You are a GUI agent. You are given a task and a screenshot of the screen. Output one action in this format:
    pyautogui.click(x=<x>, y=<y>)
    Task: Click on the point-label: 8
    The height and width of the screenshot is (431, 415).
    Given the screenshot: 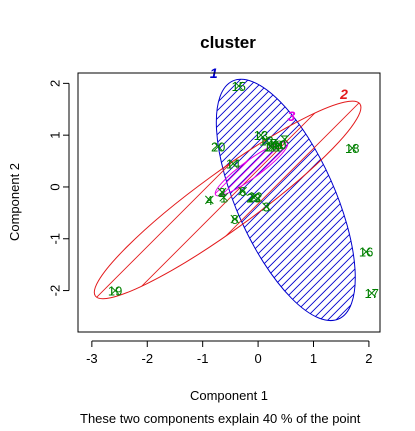 What is the action you would take?
    pyautogui.click(x=234, y=219)
    